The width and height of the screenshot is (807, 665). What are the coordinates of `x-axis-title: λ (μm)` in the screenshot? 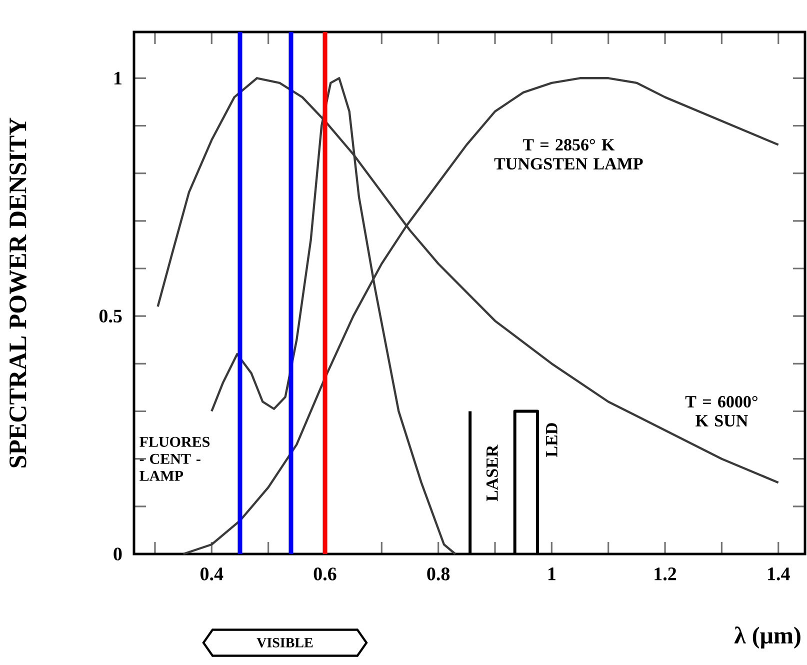 It's located at (767, 637).